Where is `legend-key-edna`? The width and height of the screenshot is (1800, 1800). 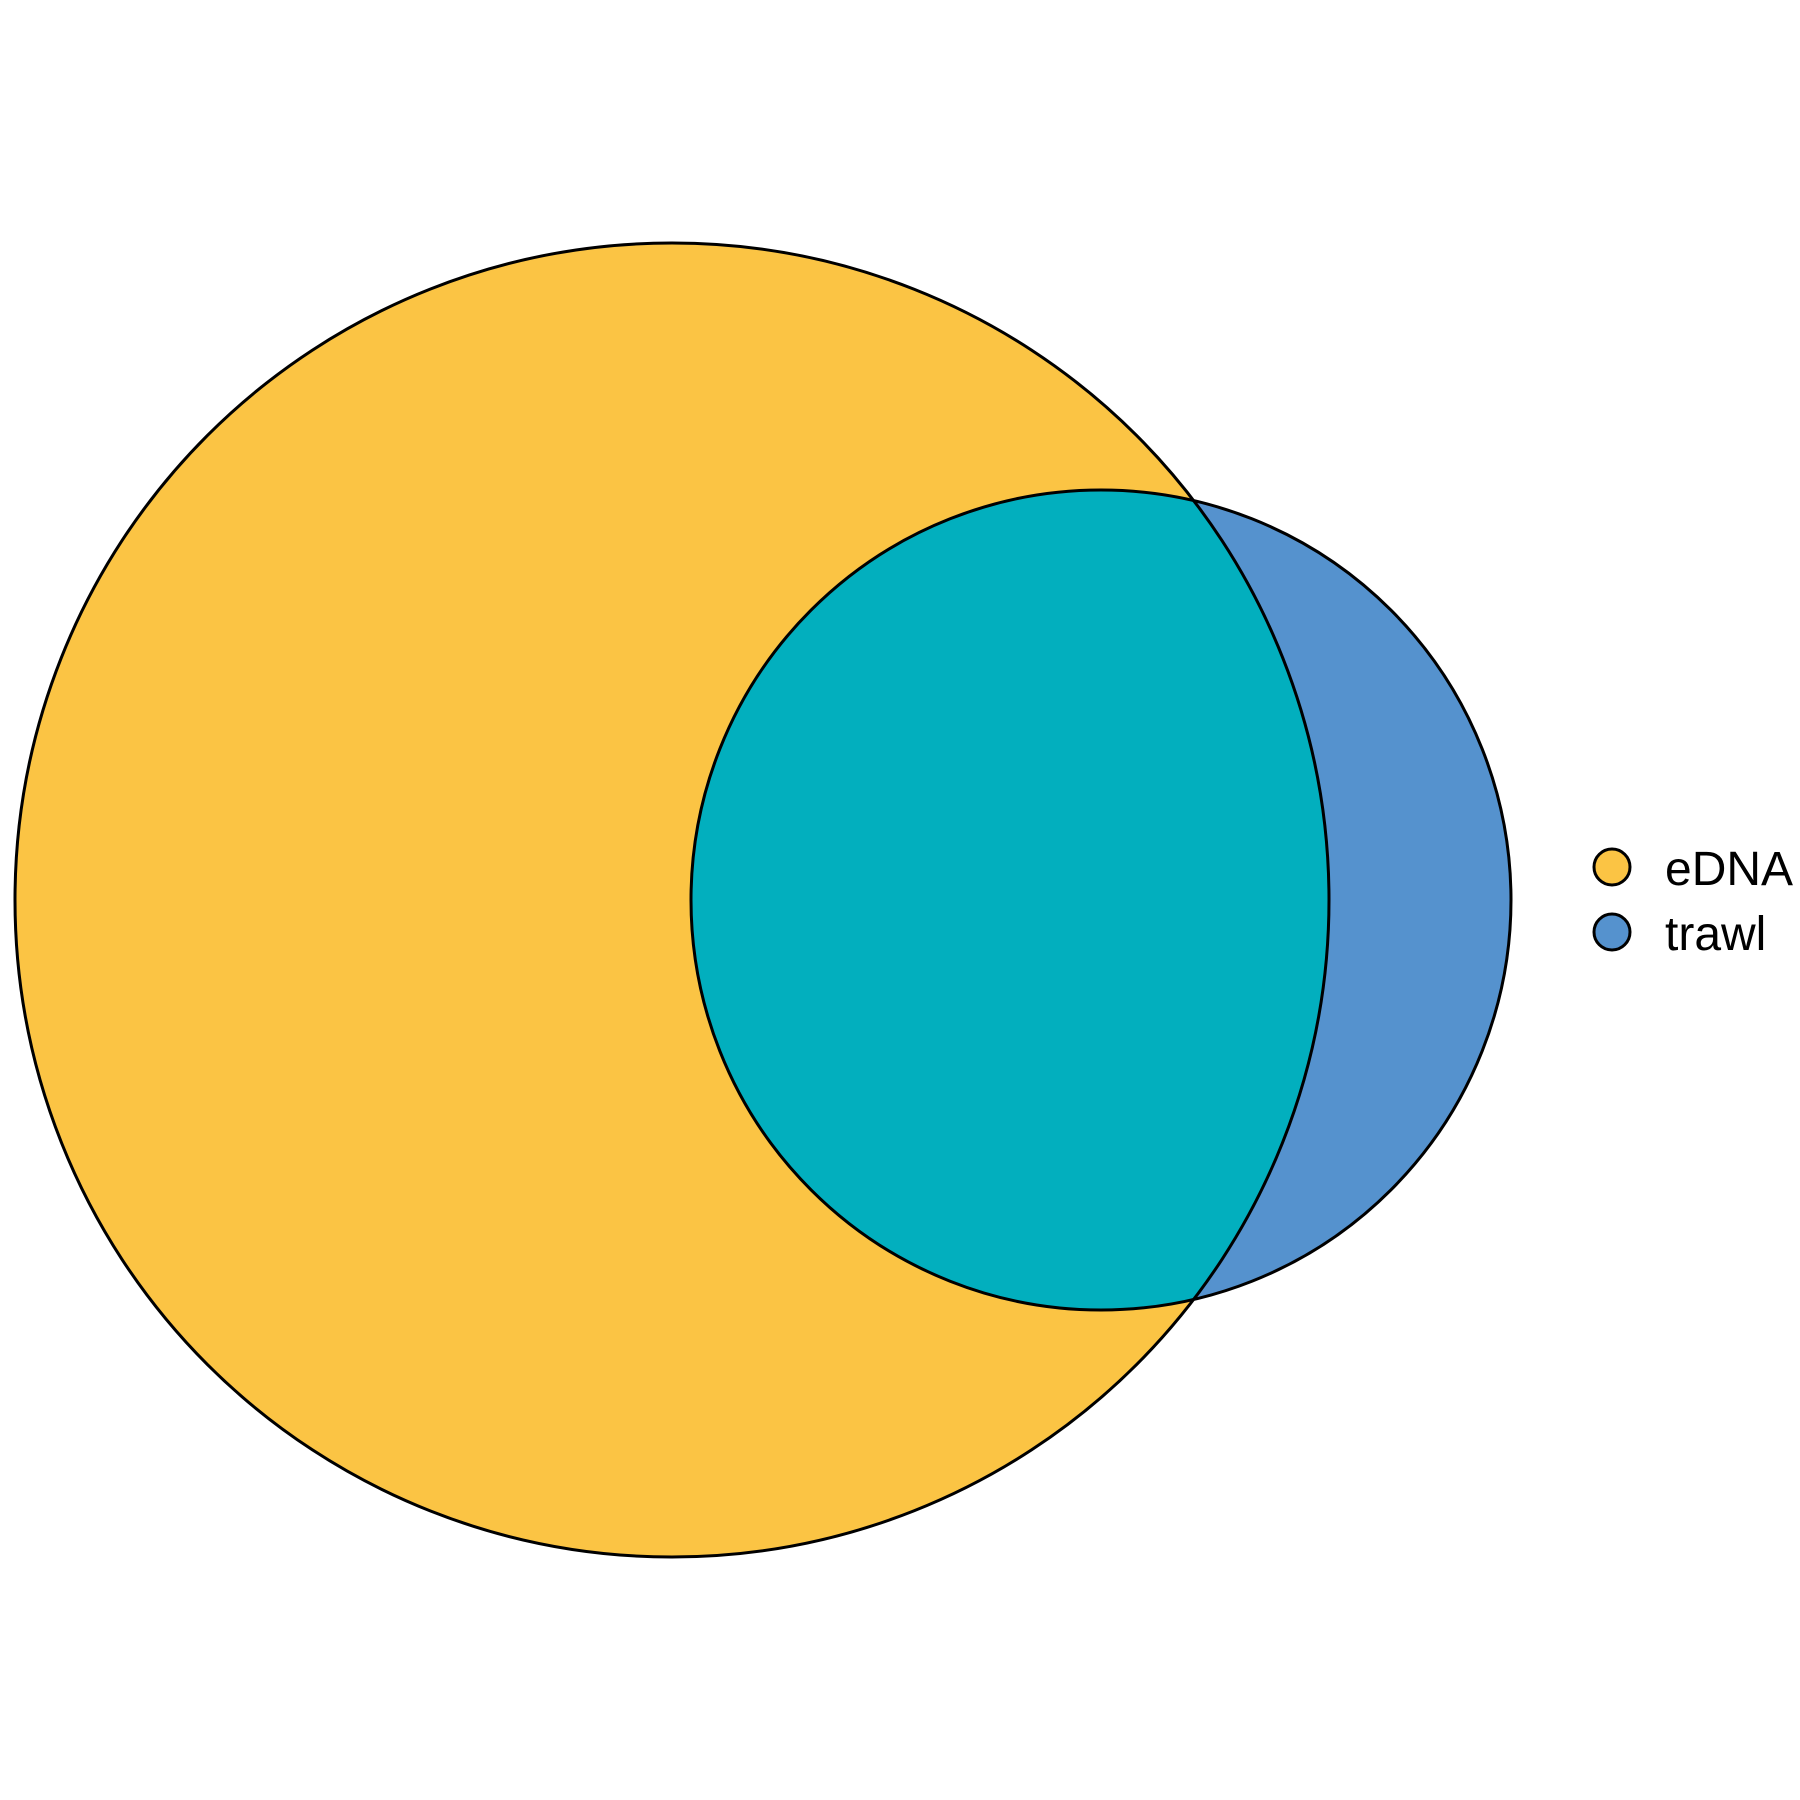
legend-key-edna is located at coordinates (1612, 867).